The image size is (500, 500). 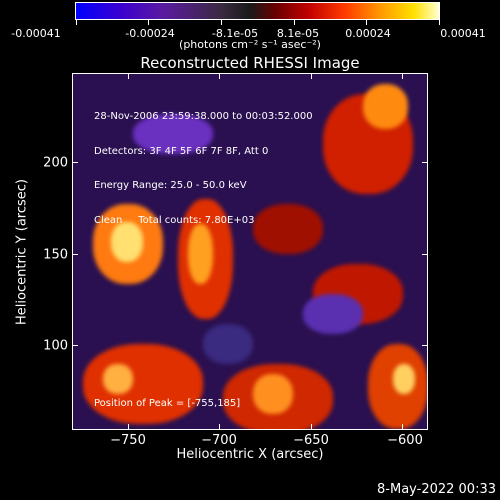 I want to click on info-line: Clean Total counts: 7.80E+03, so click(x=174, y=220).